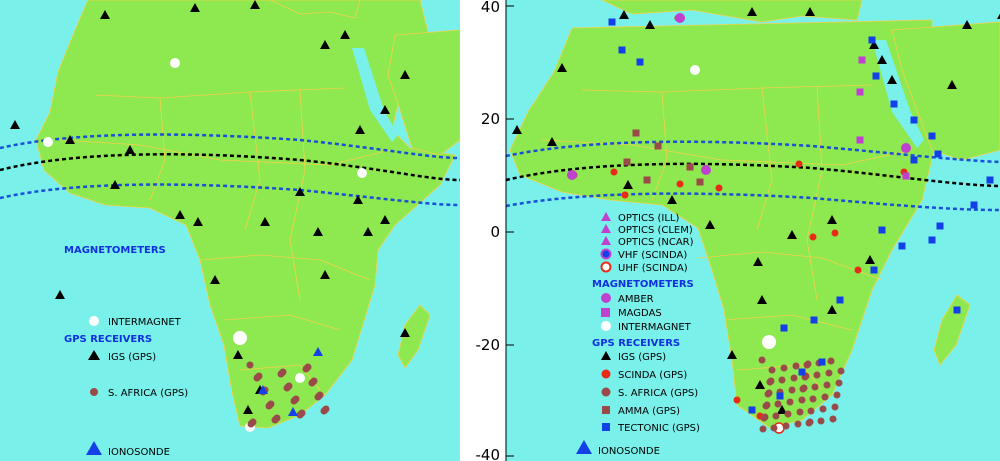  I want to click on legend-vhf: VHF (SCINDA), so click(652, 255).